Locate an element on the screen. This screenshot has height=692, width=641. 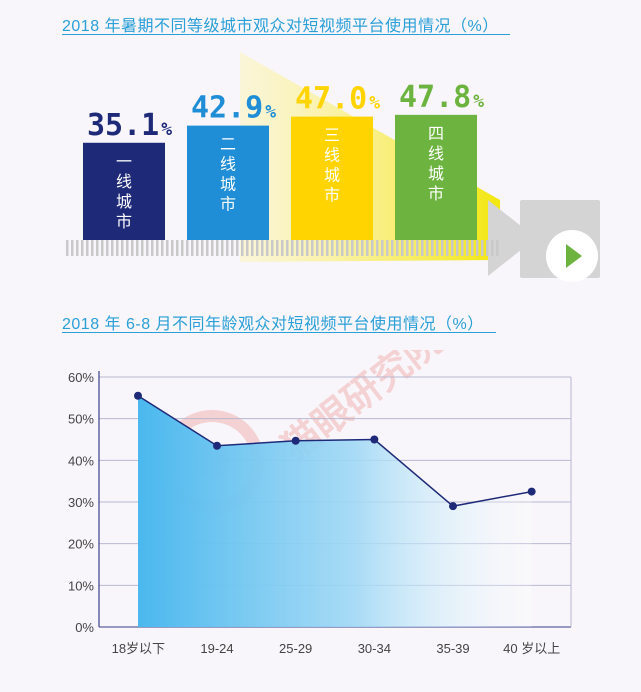
x-tick-label: 18岁以下 is located at coordinates (138, 648).